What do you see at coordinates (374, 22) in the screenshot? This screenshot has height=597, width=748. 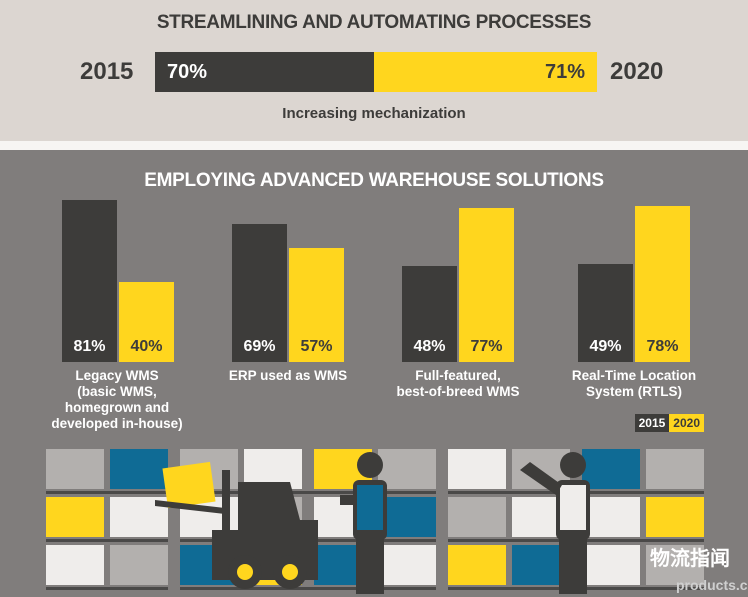 I see `section1-title: STREAMLINING AND AUTOMATING PROCESSES` at bounding box center [374, 22].